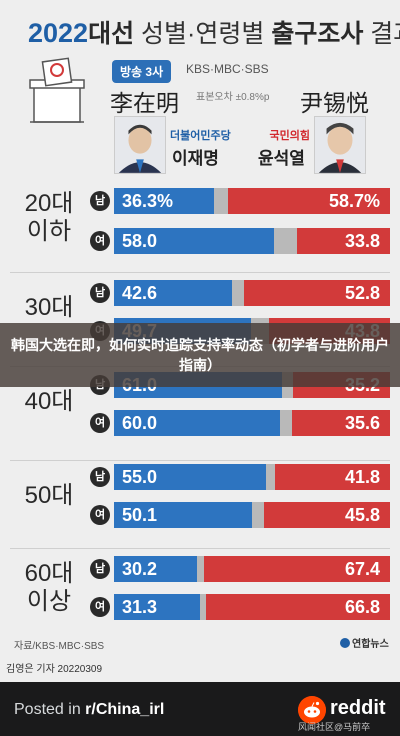  I want to click on bar-row: 55.0 41.8, so click(252, 477).